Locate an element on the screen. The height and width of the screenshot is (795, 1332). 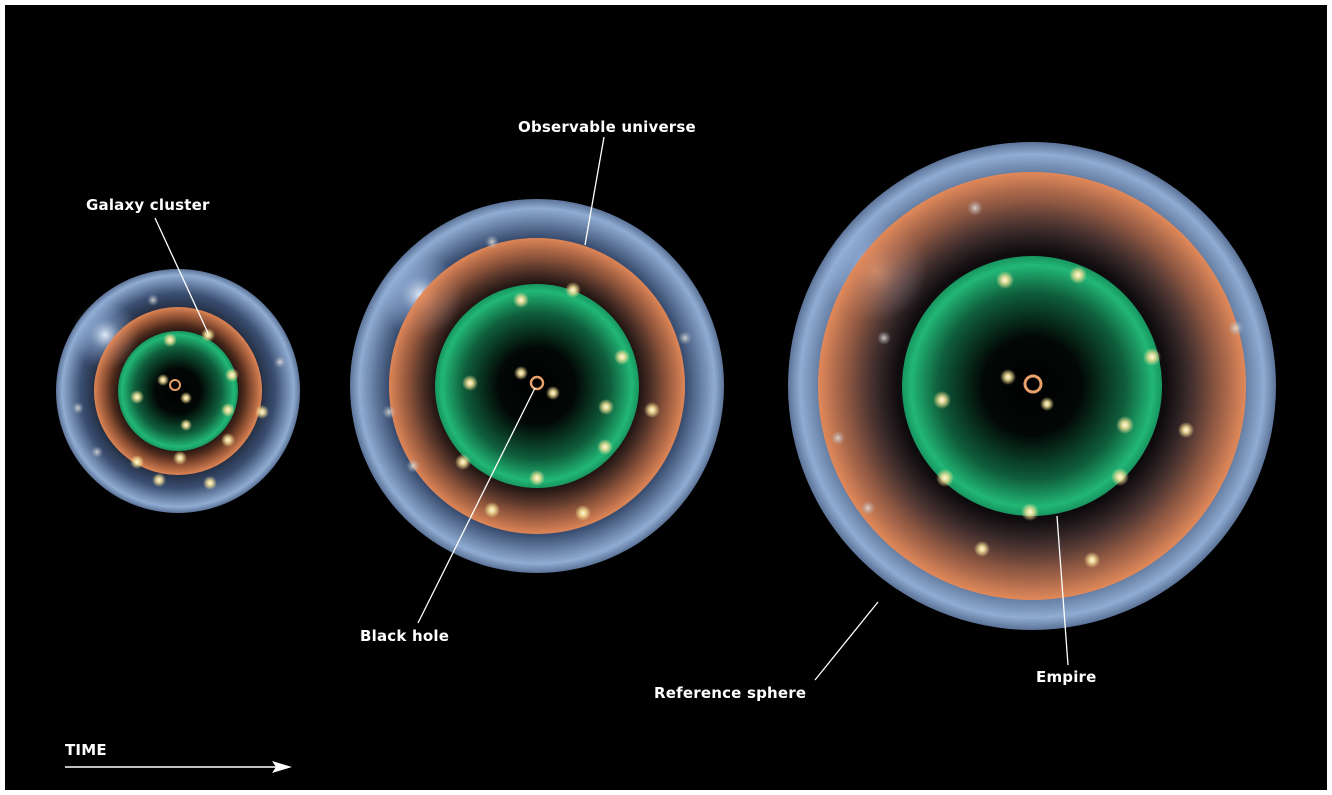
stage-middle is located at coordinates (537, 386).